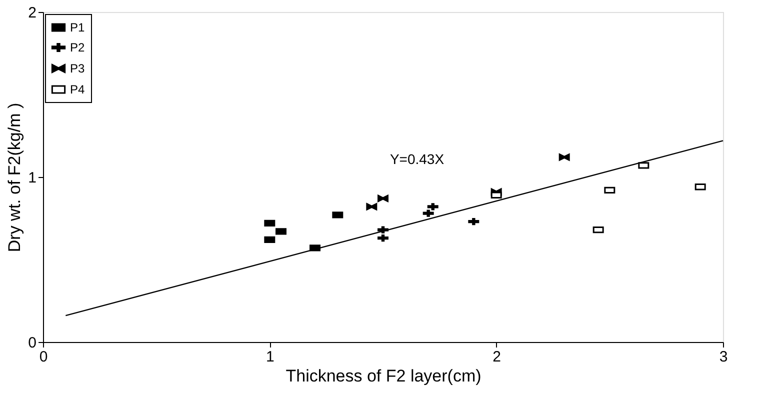 The width and height of the screenshot is (768, 420). What do you see at coordinates (78, 47) in the screenshot?
I see `legend-label: P2` at bounding box center [78, 47].